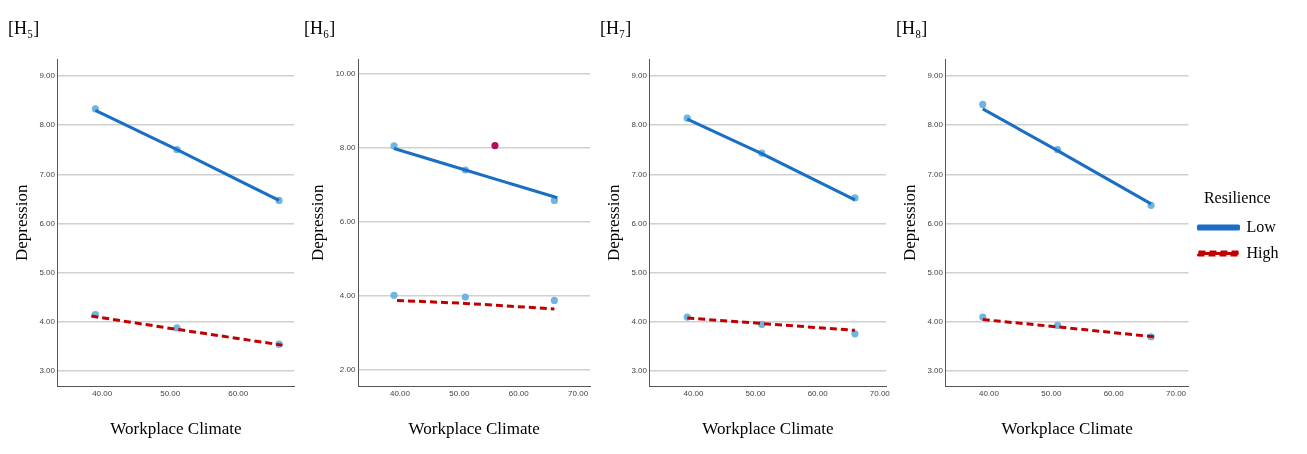 This screenshot has height=454, width=1307. What do you see at coordinates (347, 370) in the screenshot?
I see `y-tick-label: 2.00` at bounding box center [347, 370].